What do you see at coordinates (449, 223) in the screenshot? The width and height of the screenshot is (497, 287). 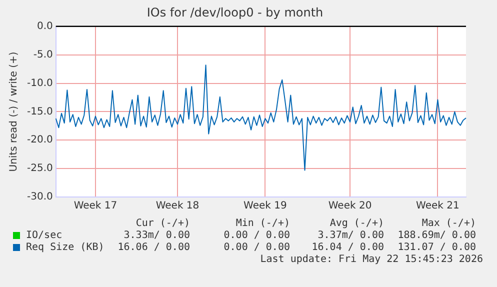 I see `text: Max (-/+)` at bounding box center [449, 223].